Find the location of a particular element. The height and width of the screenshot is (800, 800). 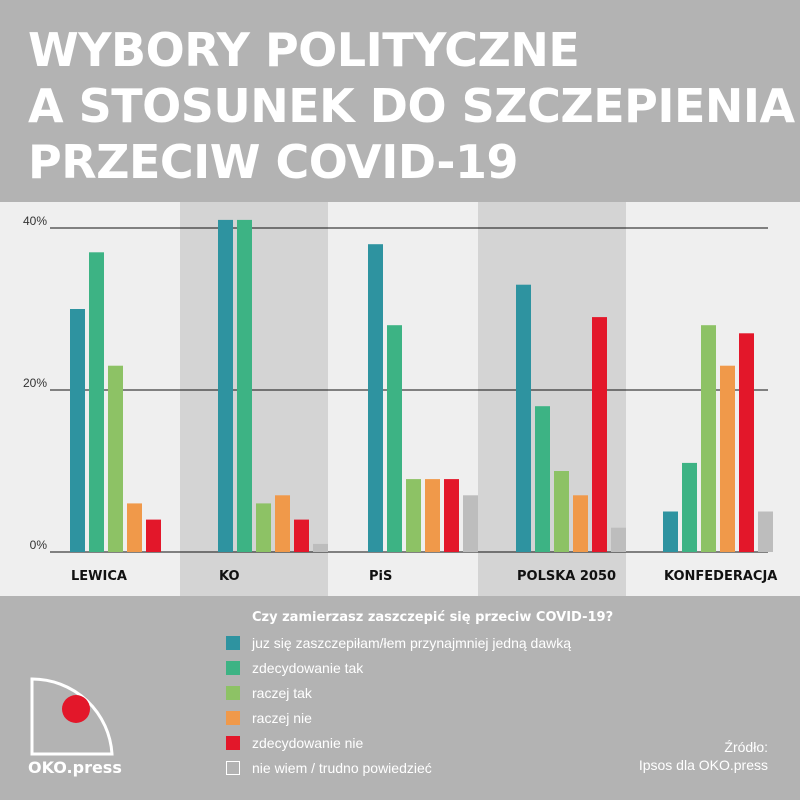

category-label: KONFEDERACJA is located at coordinates (720, 576).